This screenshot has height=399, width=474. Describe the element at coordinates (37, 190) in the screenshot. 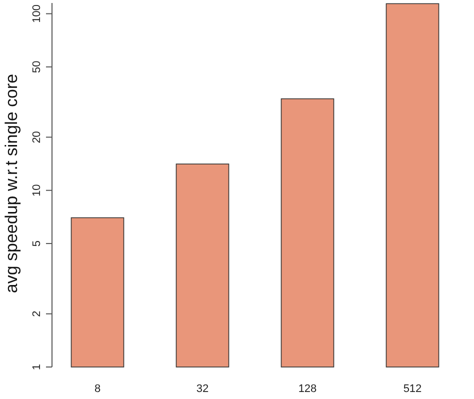

I see `y-tick-label: 10` at that location.